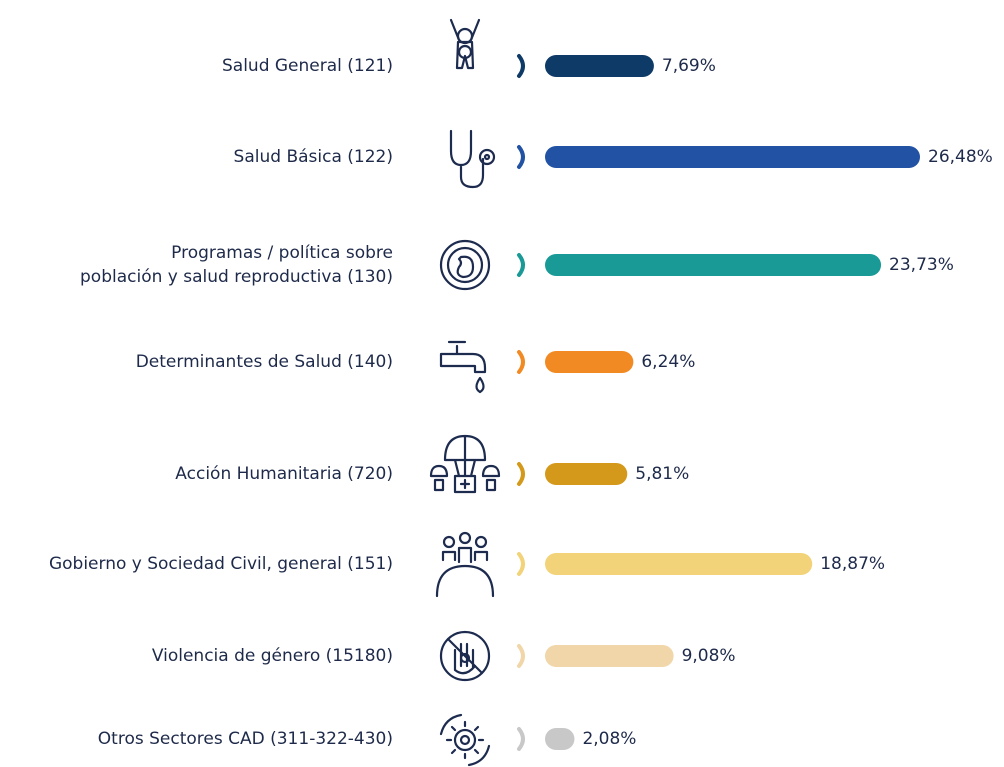 The image size is (1004, 767). Describe the element at coordinates (960, 157) in the screenshot. I see `value-label: 26,48%` at that location.